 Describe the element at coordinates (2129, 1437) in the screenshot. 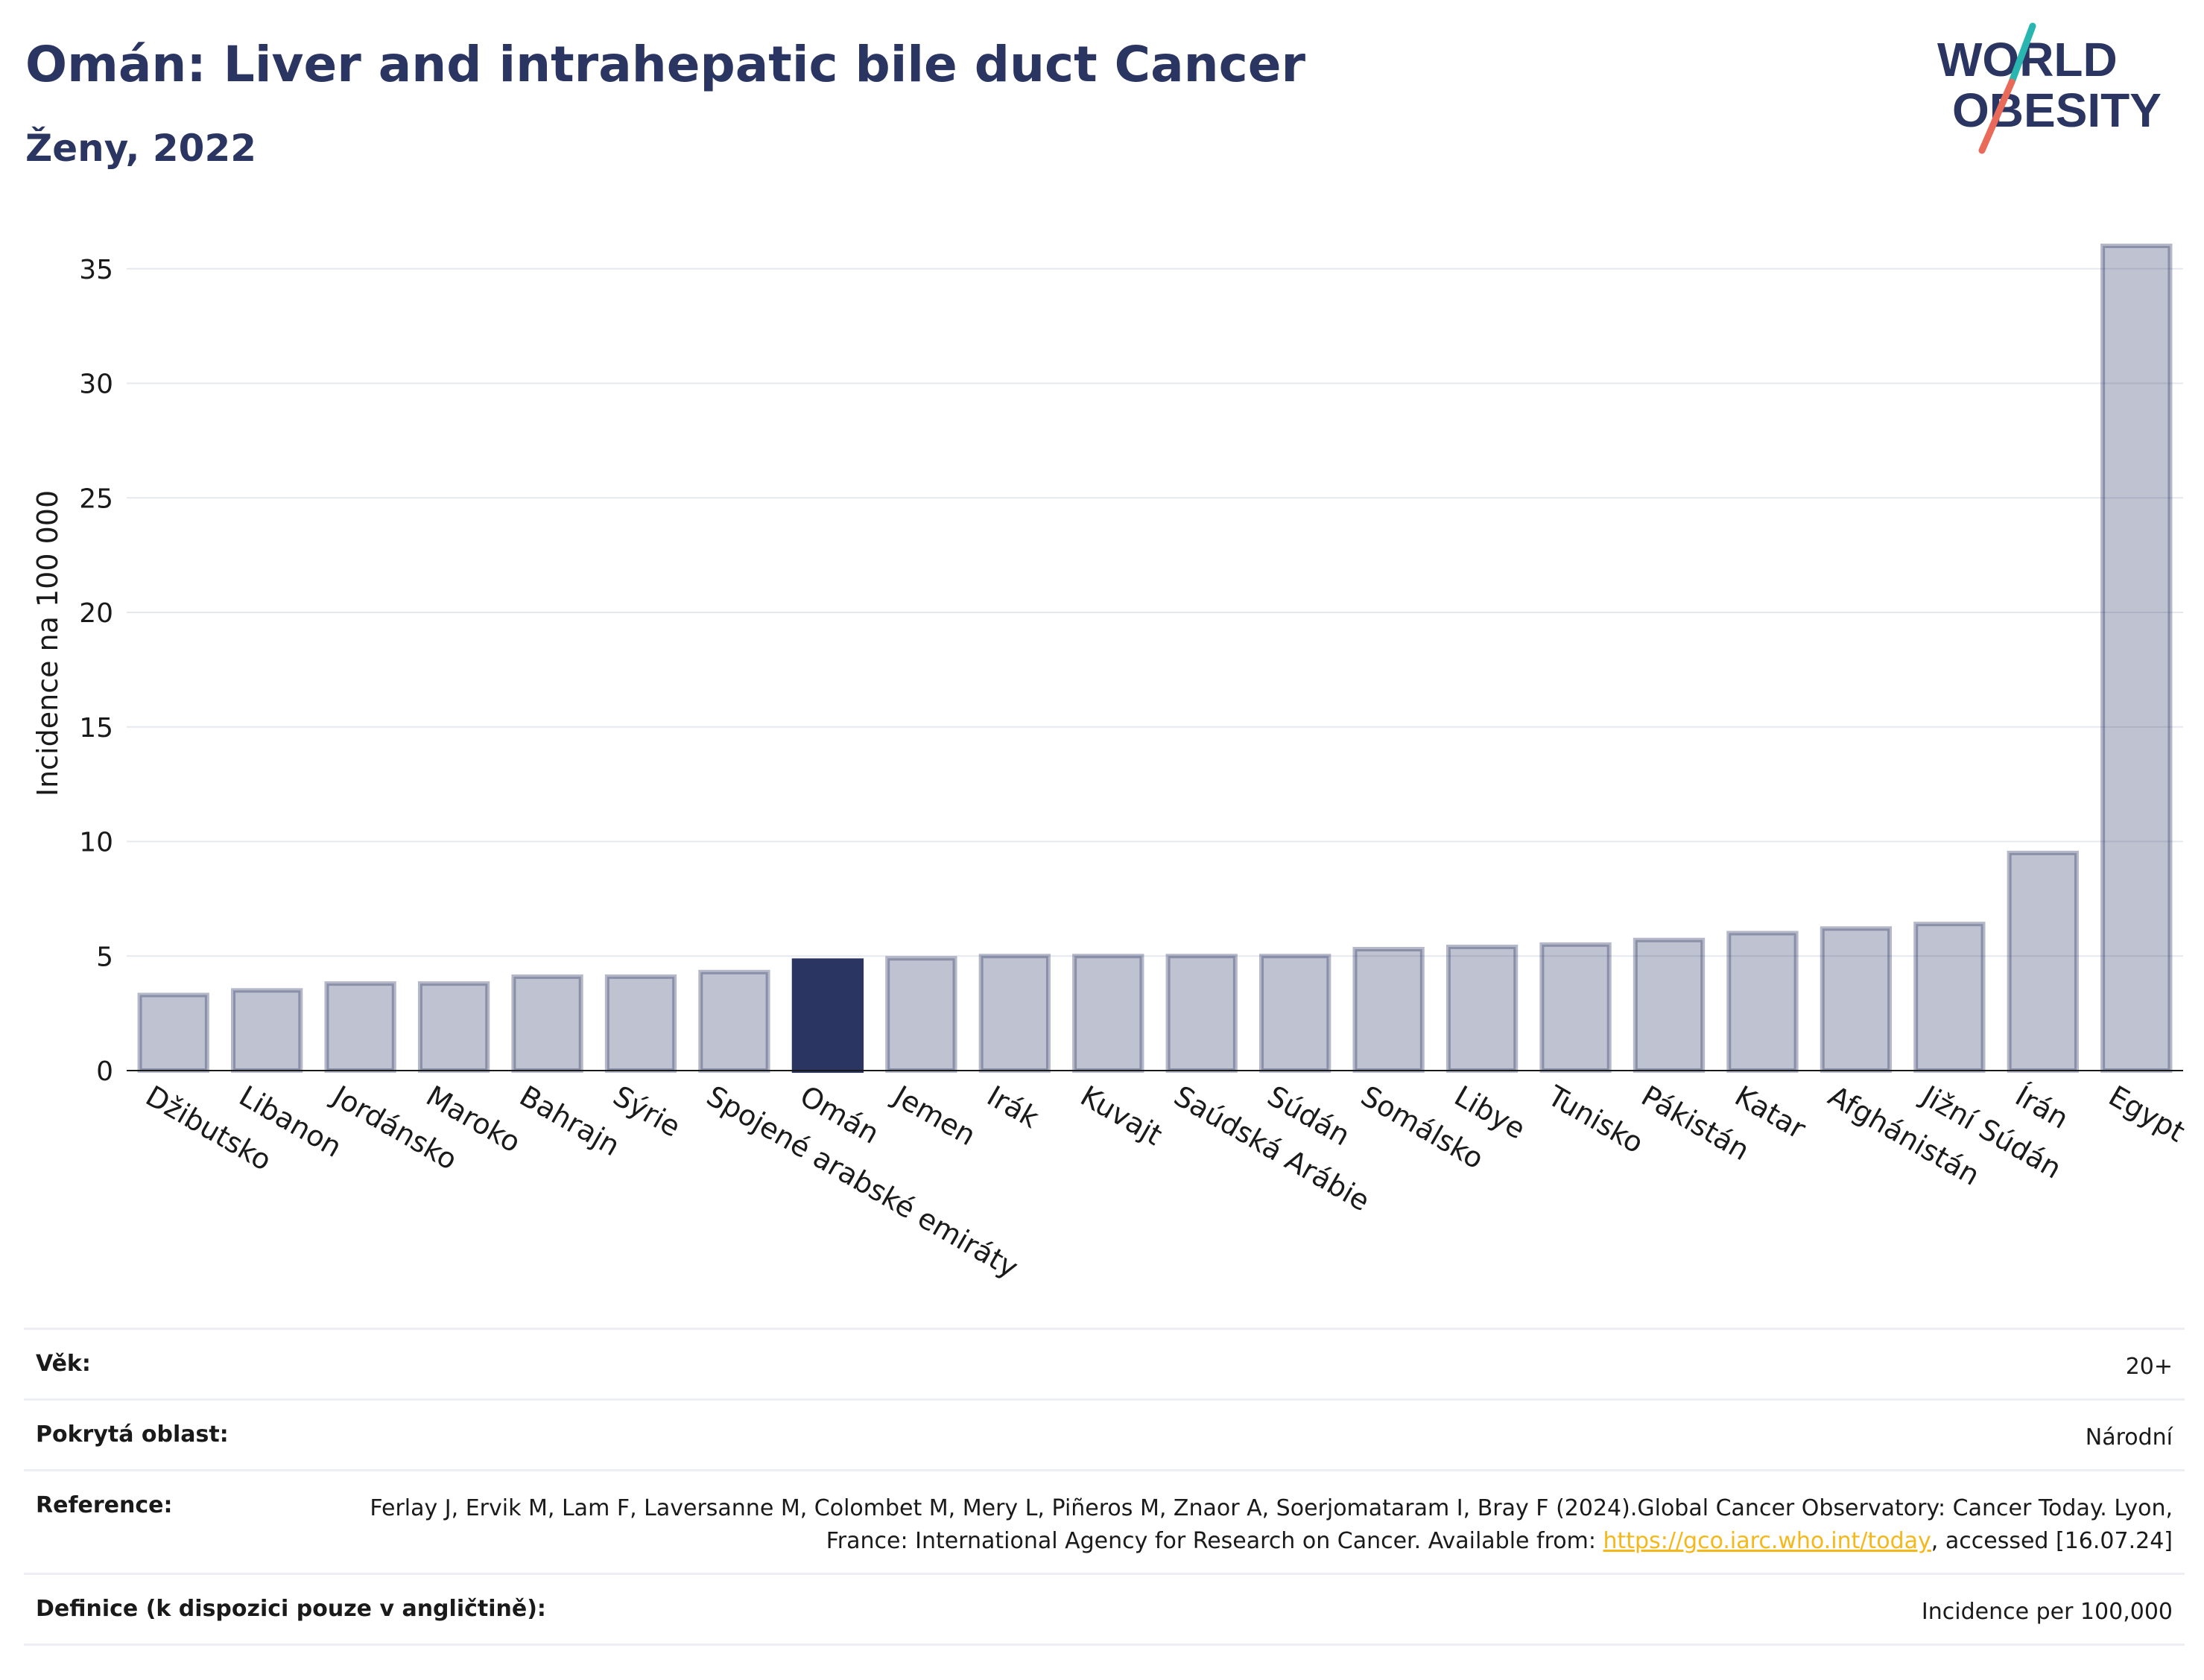

I see `coverage-value: Národní` at that location.